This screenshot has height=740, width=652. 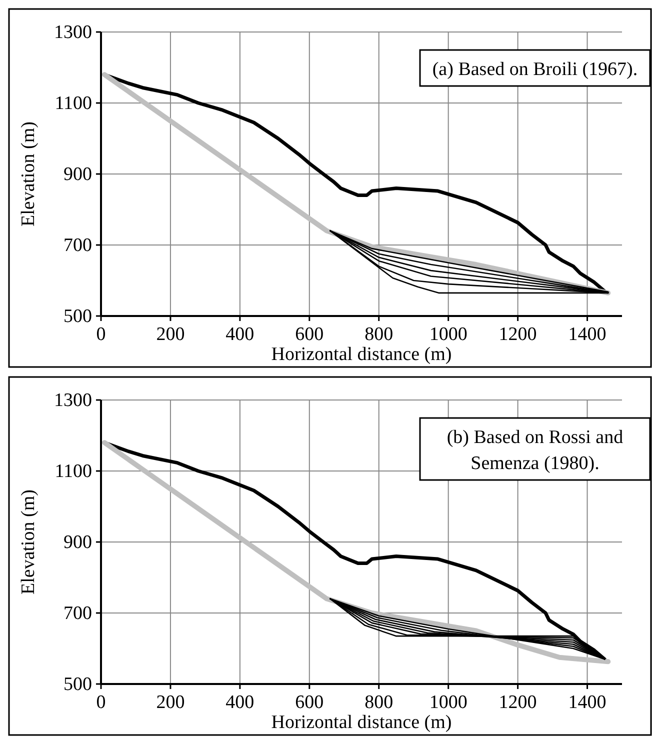 I want to click on annotation: (a) Based on Broili (1967)., so click(x=535, y=69).